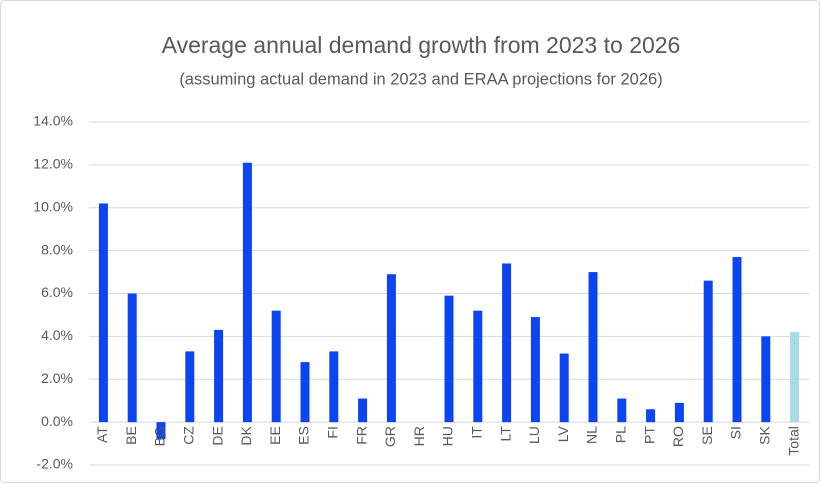  What do you see at coordinates (131, 435) in the screenshot?
I see `x-tick-label: BE` at bounding box center [131, 435].